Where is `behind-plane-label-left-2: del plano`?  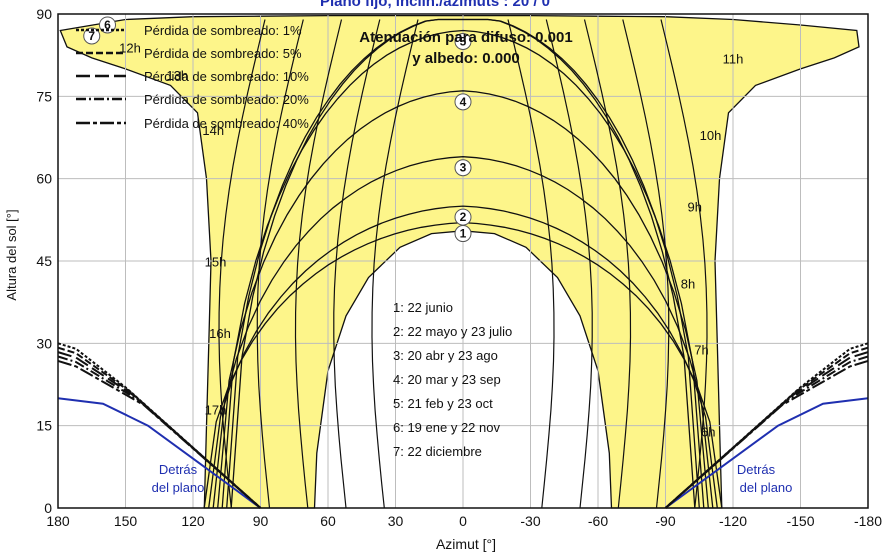 behind-plane-label-left-2: del plano is located at coordinates (178, 487).